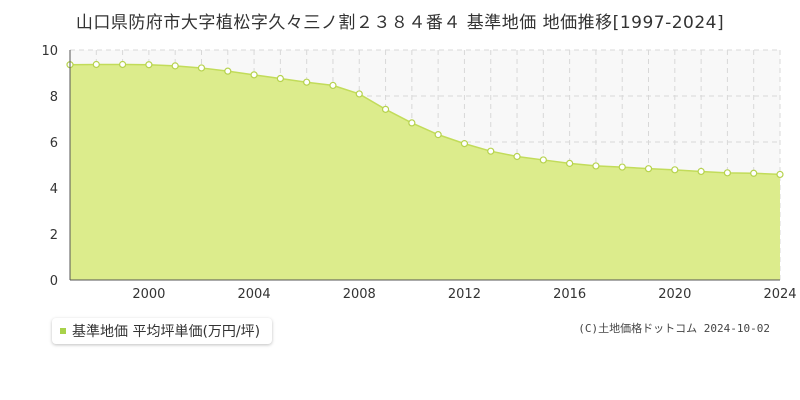 The image size is (800, 400). I want to click on x-tick-label: 2024, so click(779, 294).